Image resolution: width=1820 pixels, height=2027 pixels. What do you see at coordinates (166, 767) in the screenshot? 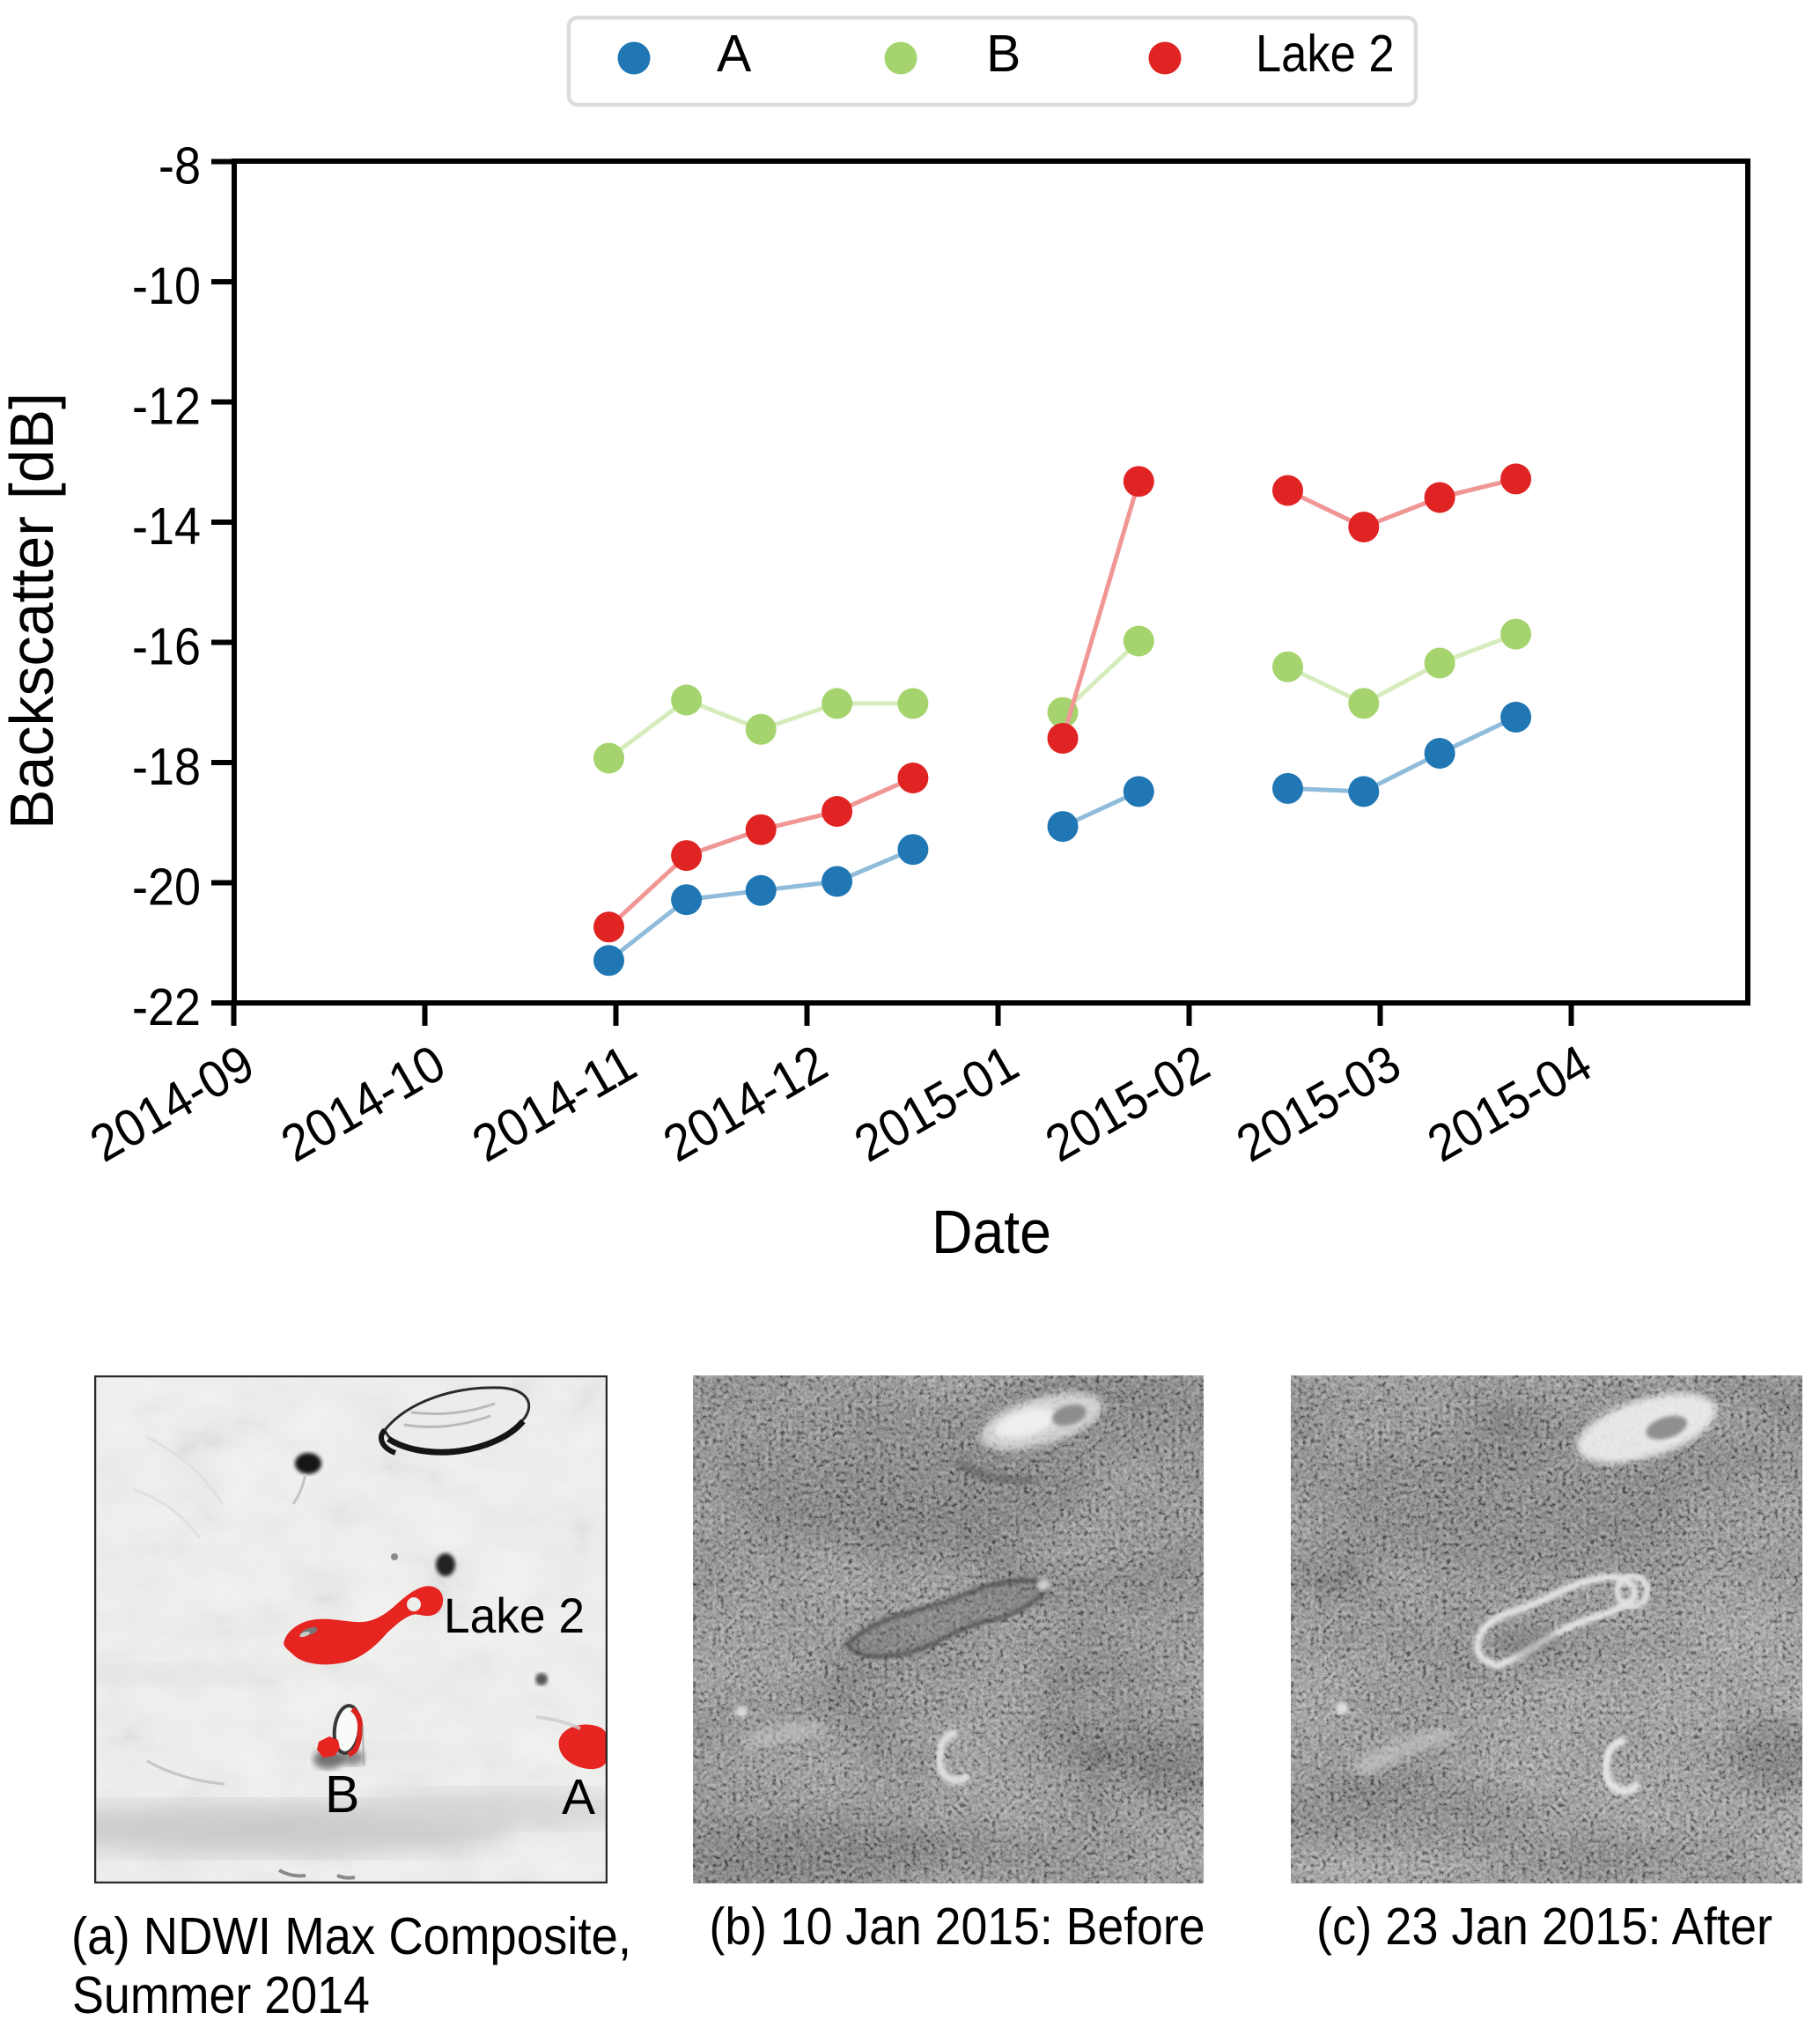
I see `svg-text: -18` at bounding box center [166, 767].